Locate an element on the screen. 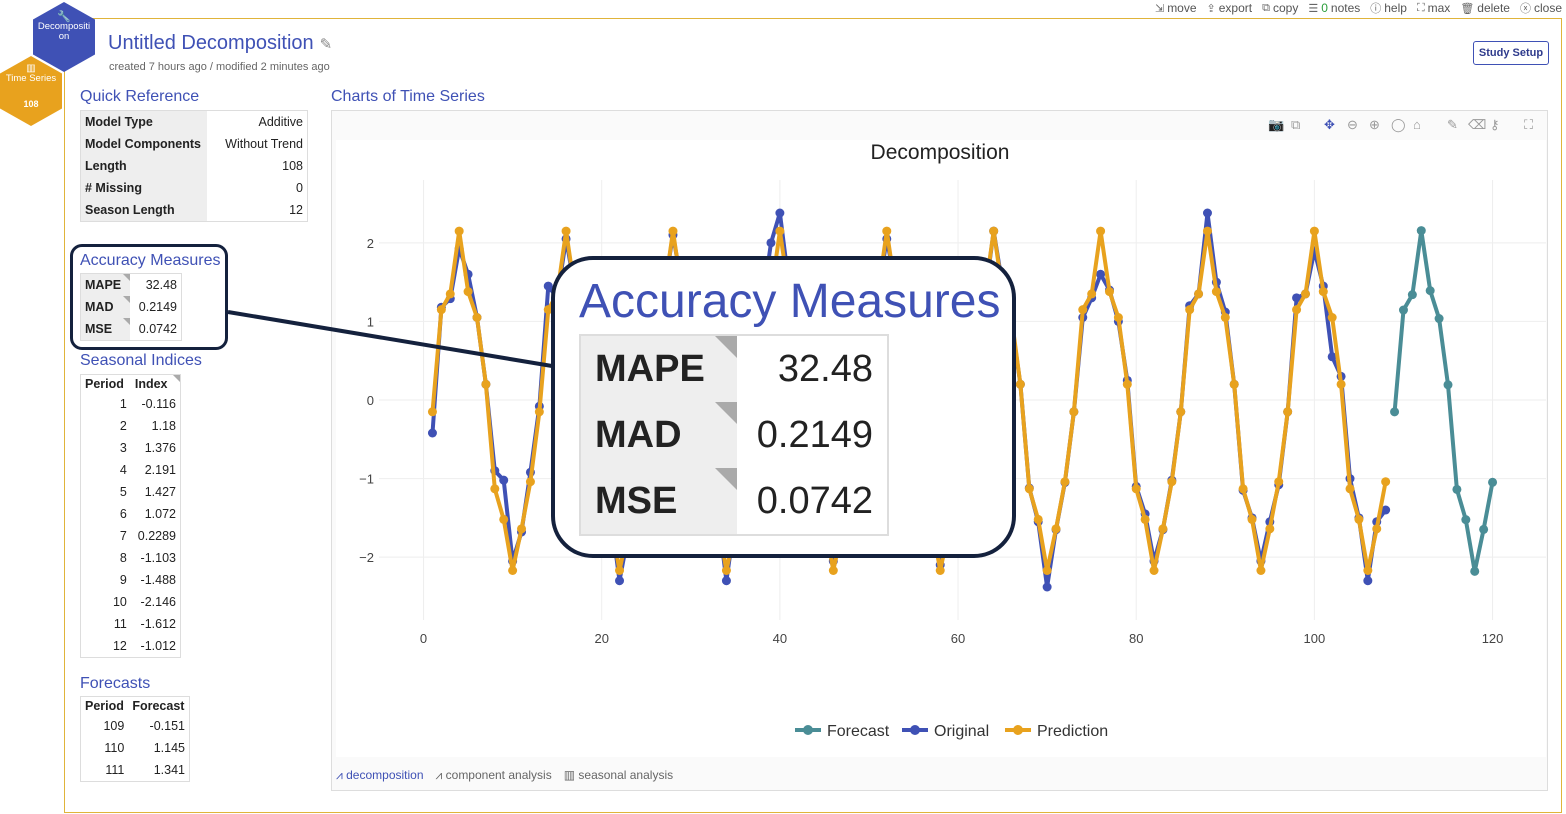  delete-button: 🗑 delete is located at coordinates (1485, 8).